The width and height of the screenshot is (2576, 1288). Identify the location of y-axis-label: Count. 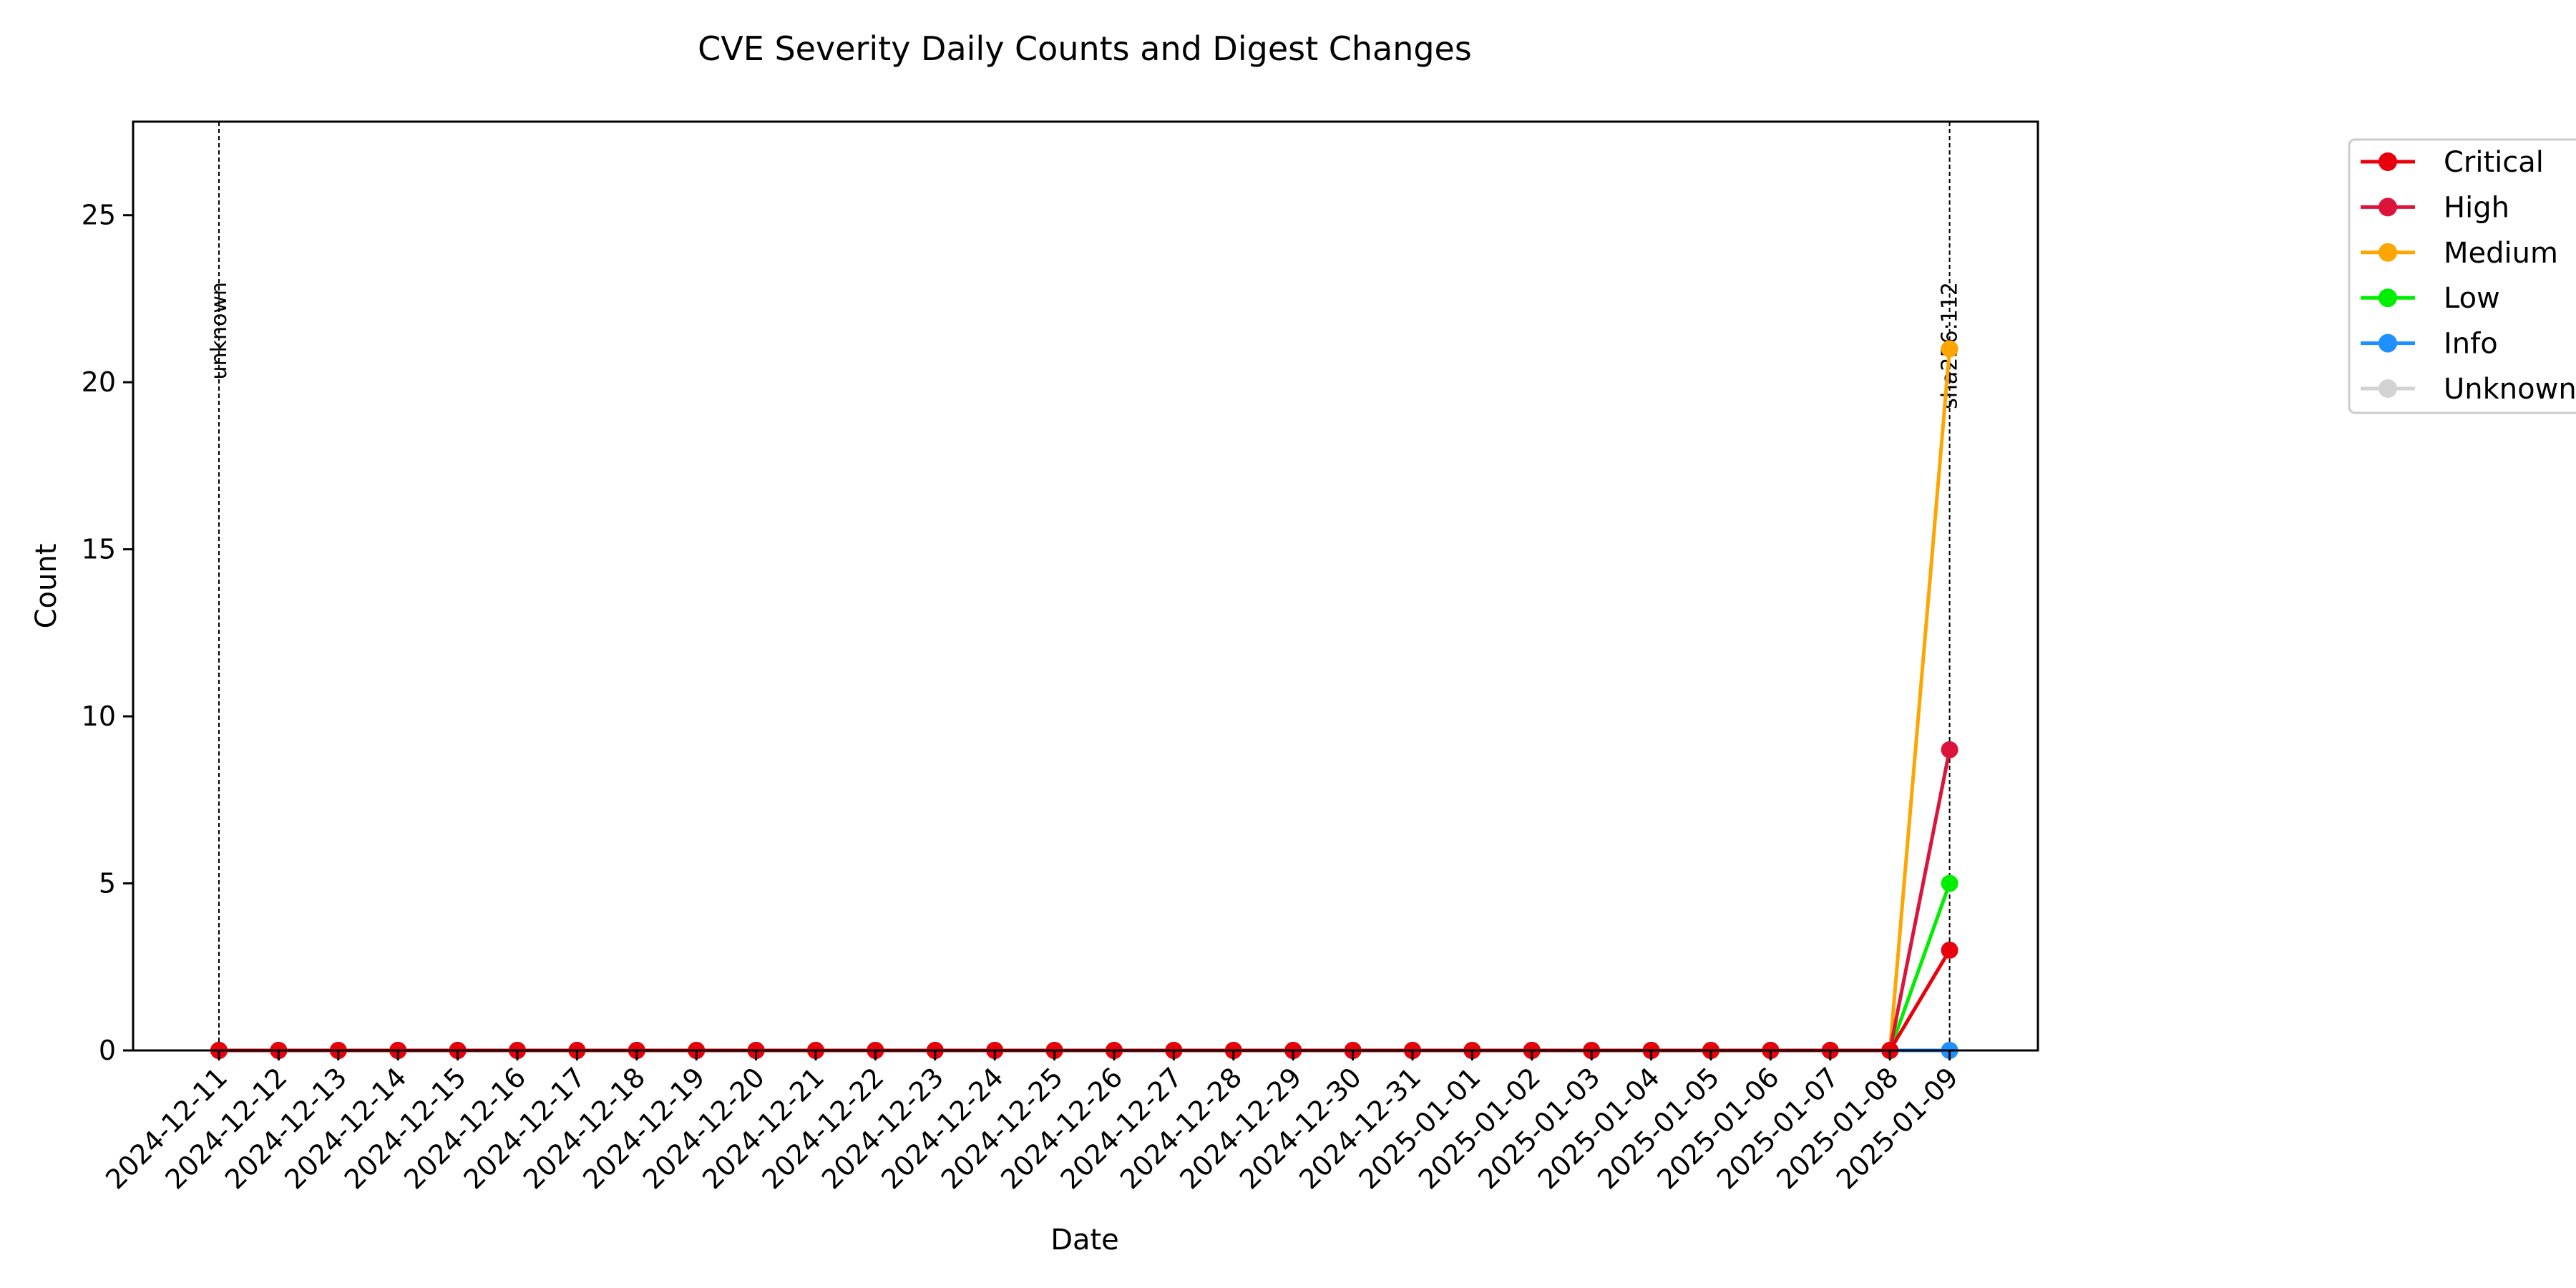
(46, 586).